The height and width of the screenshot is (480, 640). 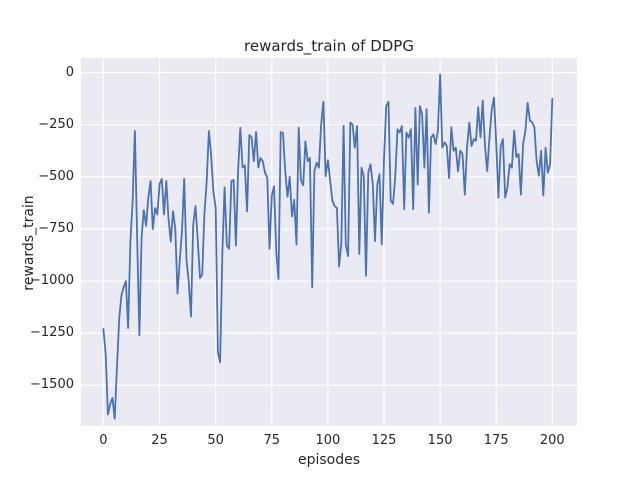 What do you see at coordinates (52, 281) in the screenshot?
I see `y-tick-label: −1000` at bounding box center [52, 281].